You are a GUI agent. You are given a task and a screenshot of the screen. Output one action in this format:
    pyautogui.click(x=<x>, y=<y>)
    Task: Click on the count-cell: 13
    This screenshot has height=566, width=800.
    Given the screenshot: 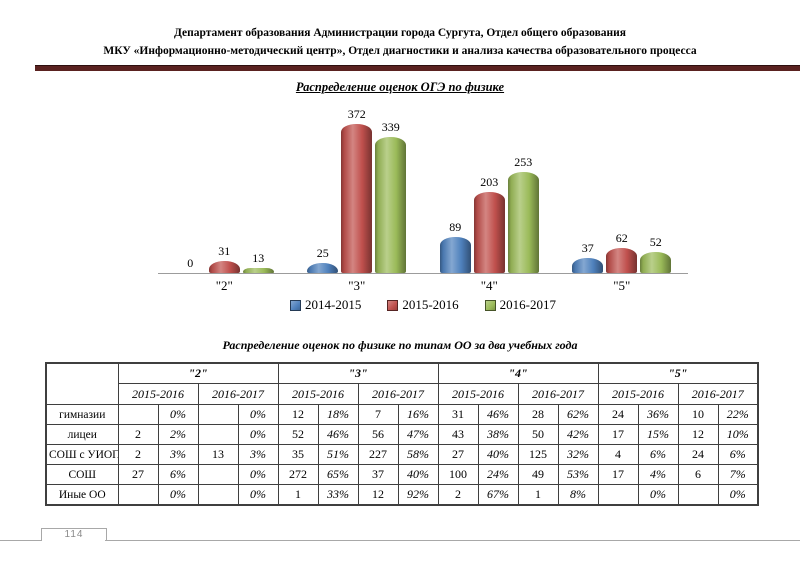 What is the action you would take?
    pyautogui.click(x=218, y=454)
    